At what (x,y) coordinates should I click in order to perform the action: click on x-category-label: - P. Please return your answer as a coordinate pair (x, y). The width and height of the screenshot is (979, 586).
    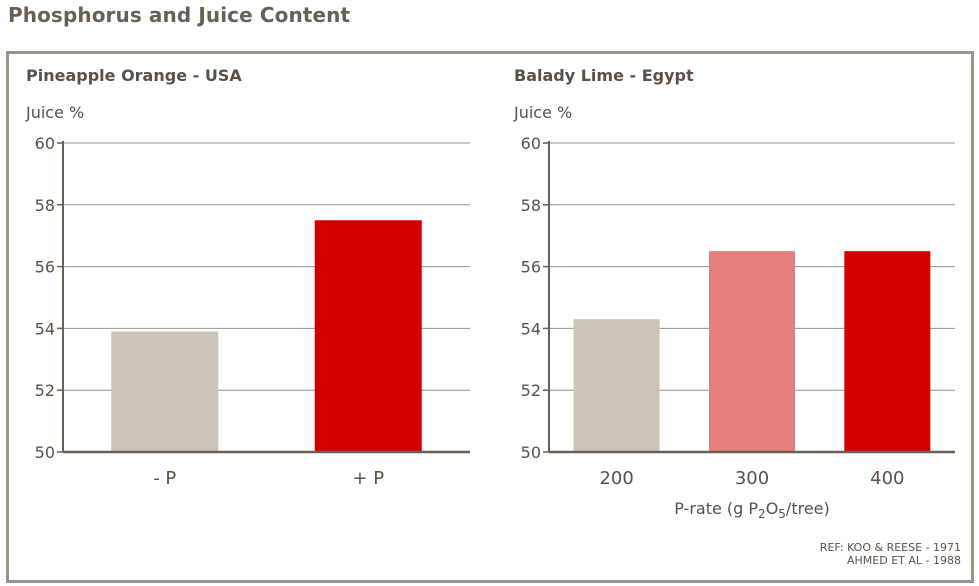
    Looking at the image, I should click on (164, 478).